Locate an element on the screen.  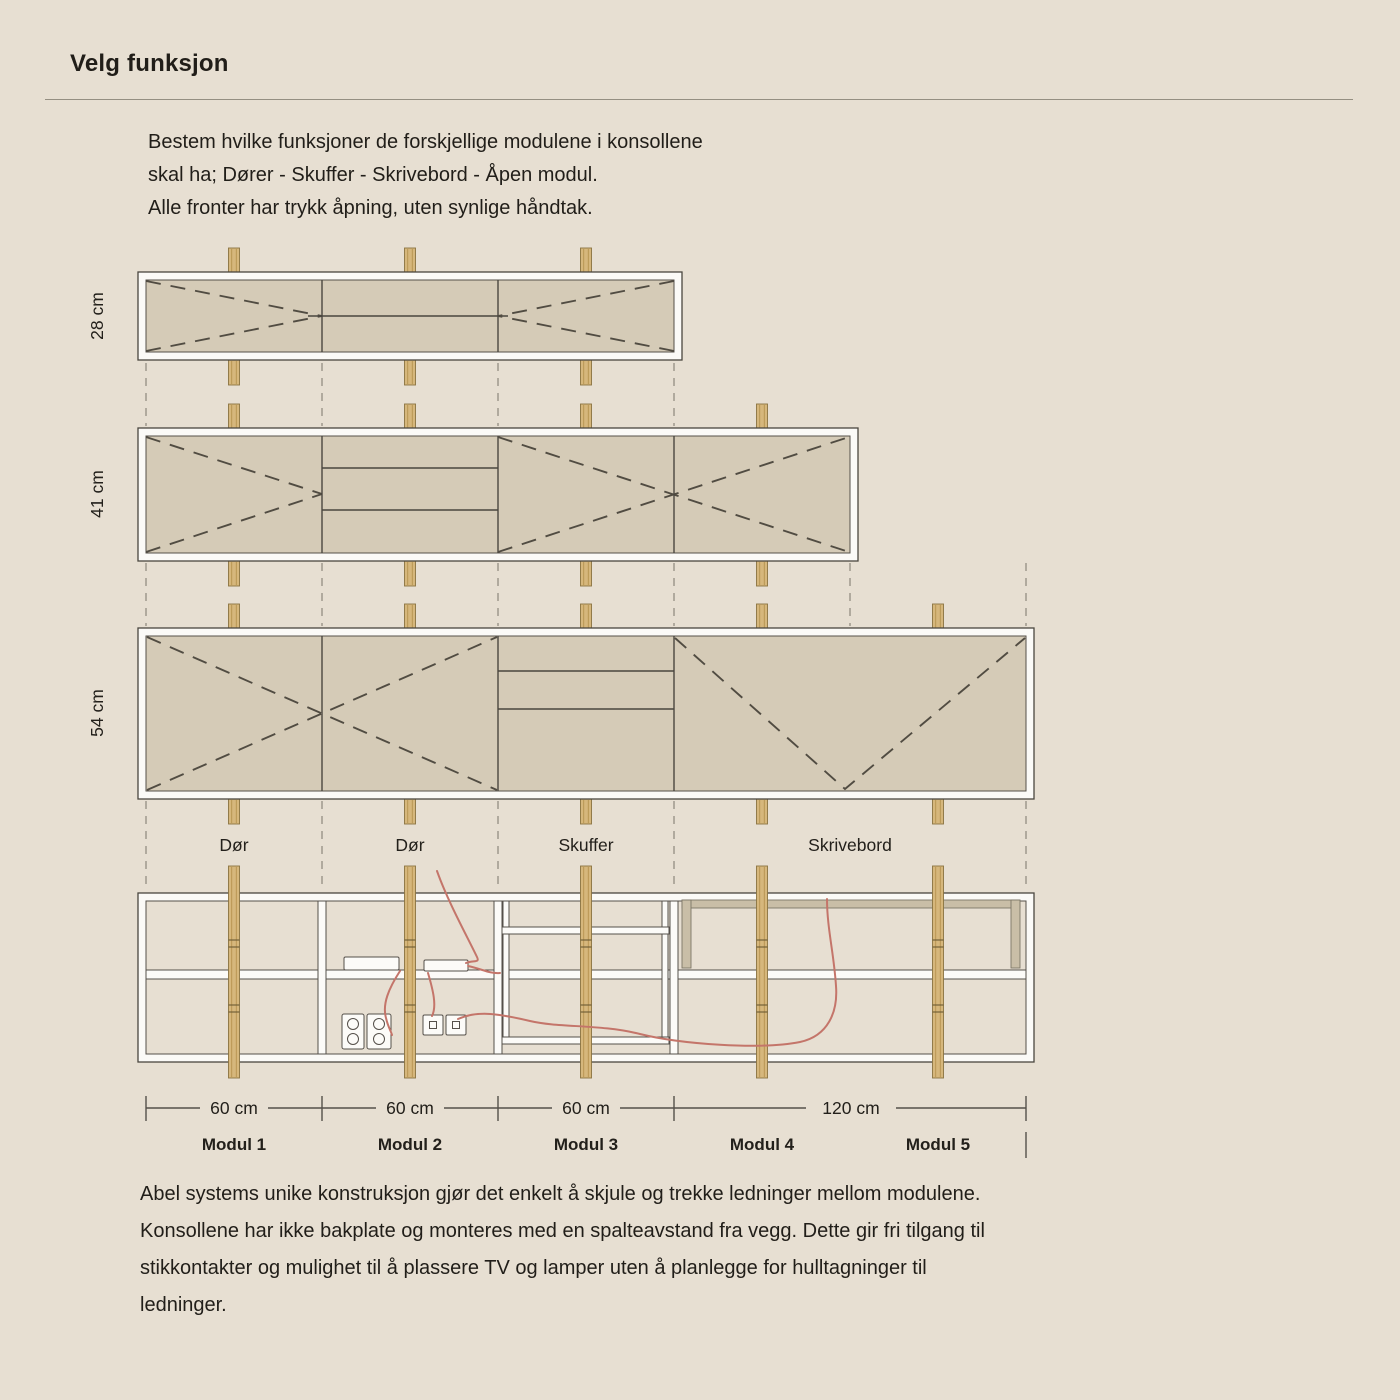
desk-flap-marks is located at coordinates (850, 714).